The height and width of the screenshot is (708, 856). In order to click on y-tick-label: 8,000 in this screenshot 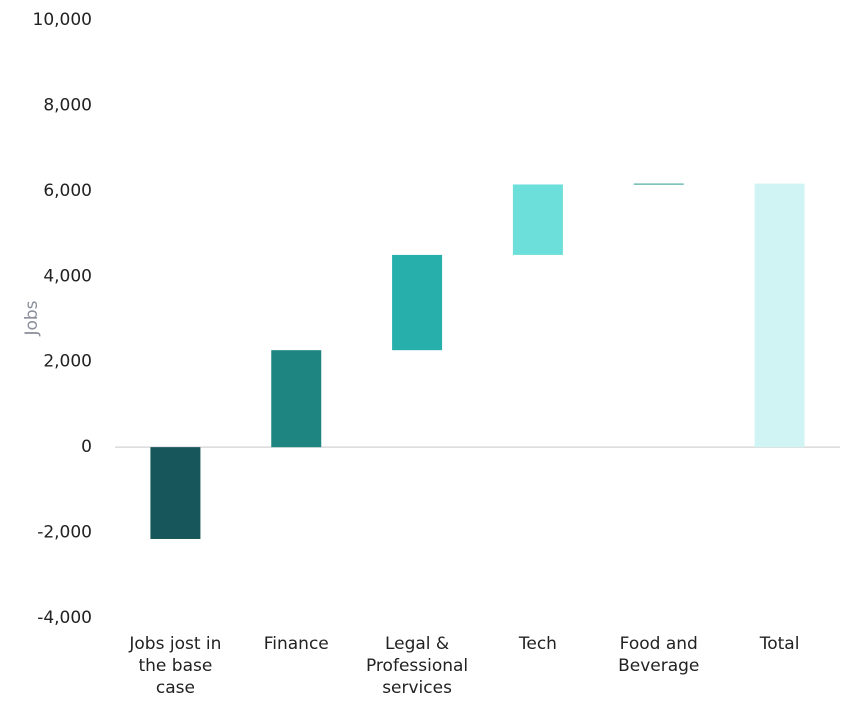, I will do `click(67, 105)`.